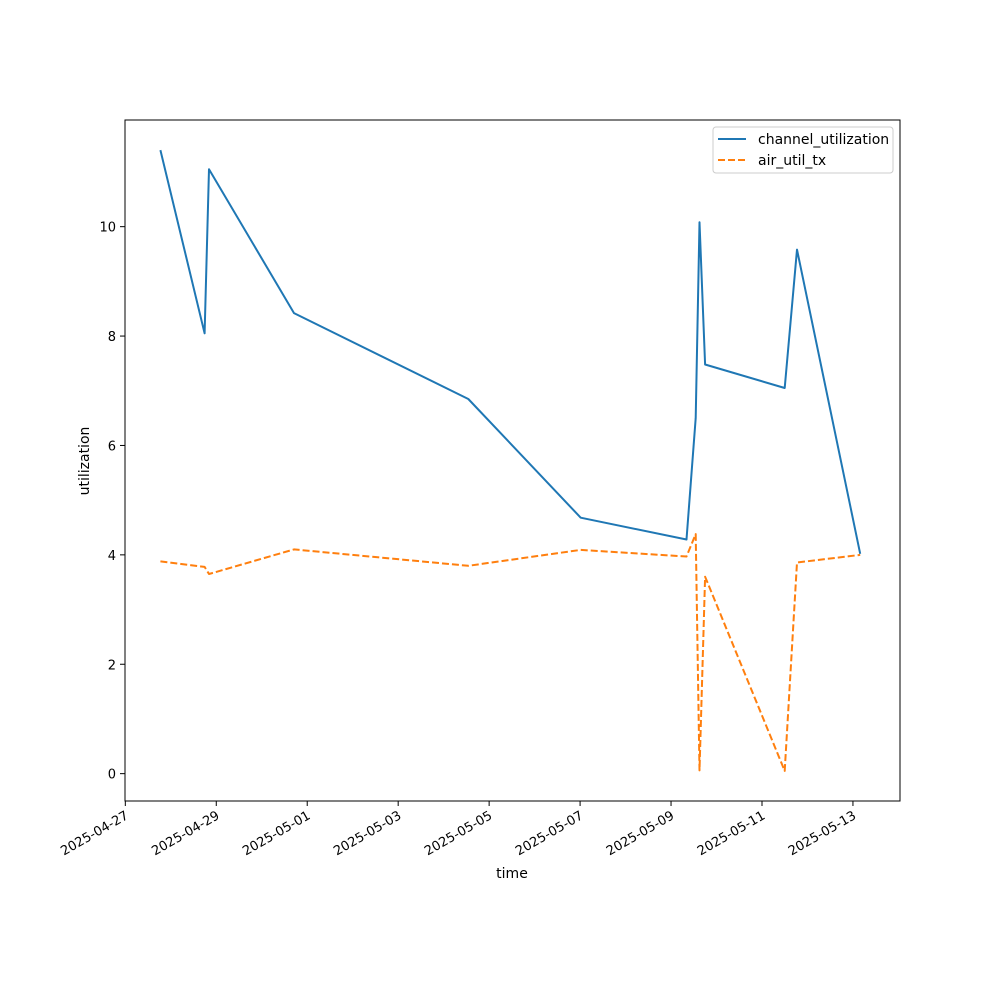 Image resolution: width=1000 pixels, height=1000 pixels. I want to click on legend-label-channel_utilization: channel_utilization, so click(823, 140).